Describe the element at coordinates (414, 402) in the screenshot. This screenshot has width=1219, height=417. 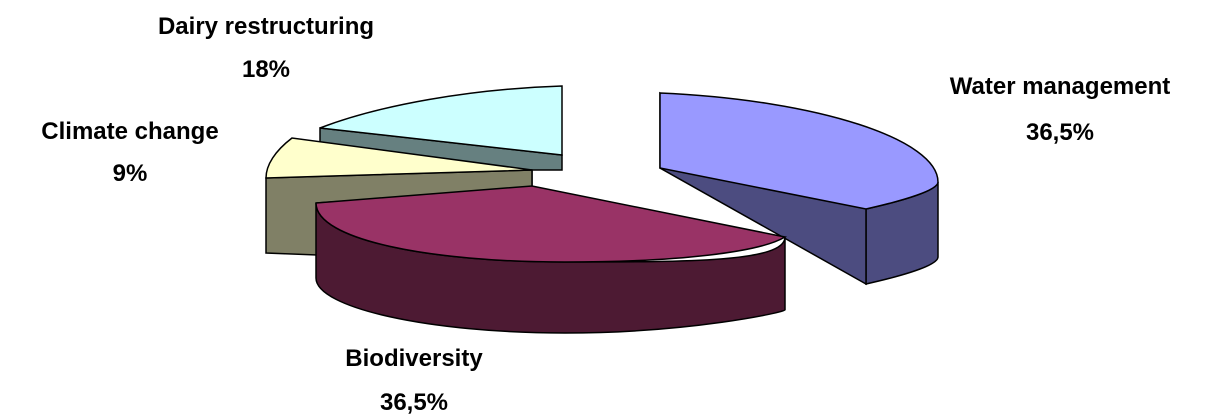
I see `label-biodiversity-value: 36,5%` at that location.